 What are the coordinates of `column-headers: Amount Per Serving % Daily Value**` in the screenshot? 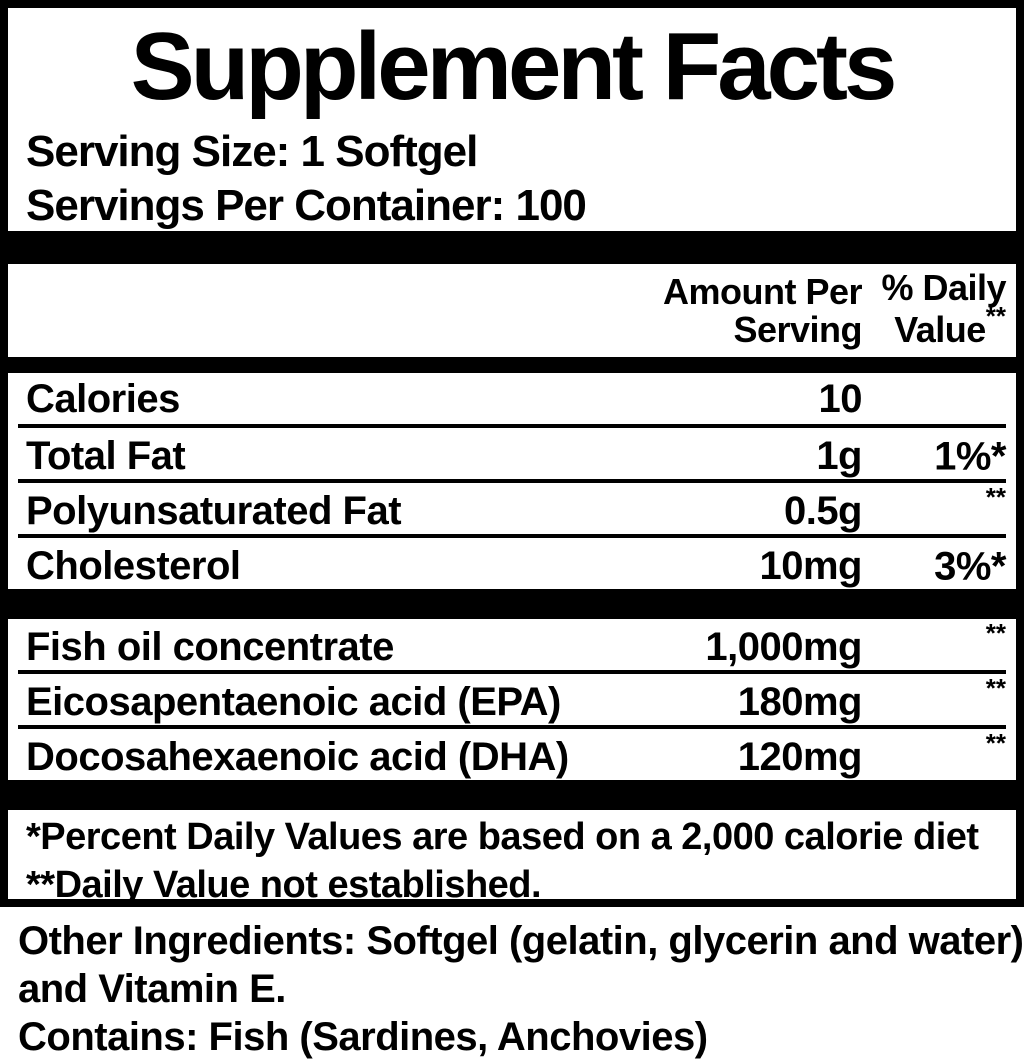 It's located at (512, 309).